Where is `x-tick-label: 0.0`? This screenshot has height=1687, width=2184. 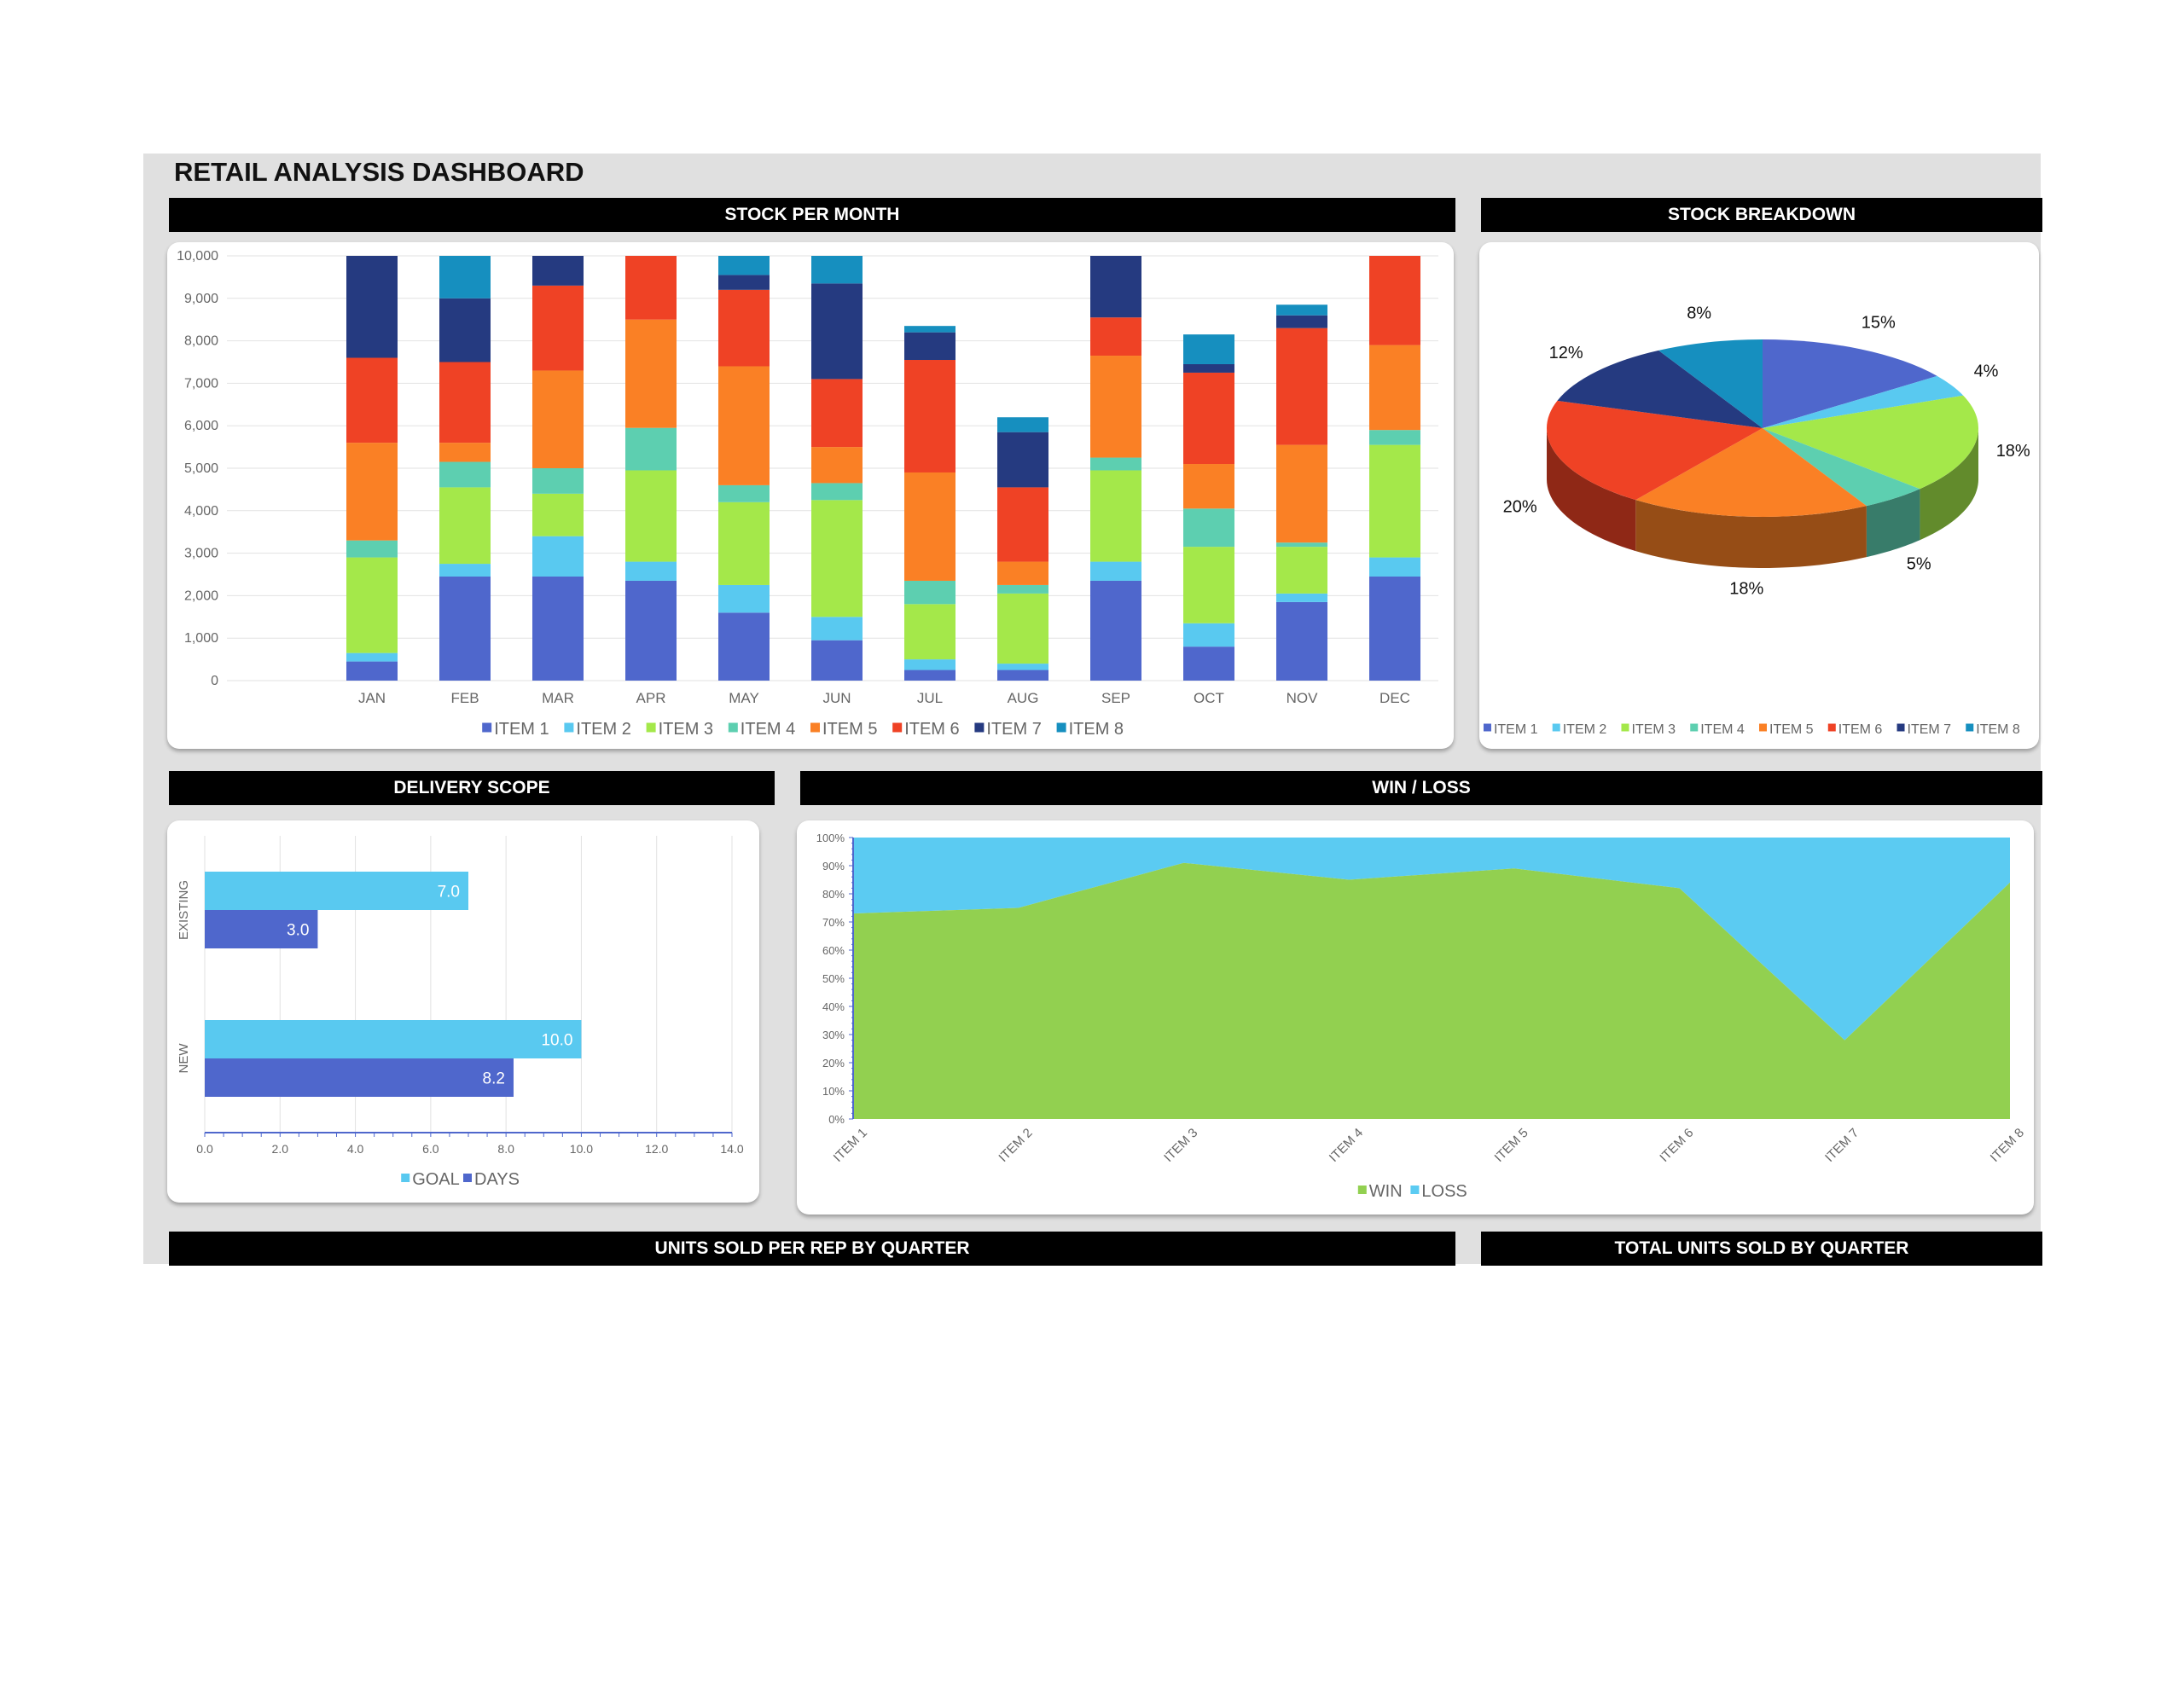
x-tick-label: 0.0 is located at coordinates (204, 1149).